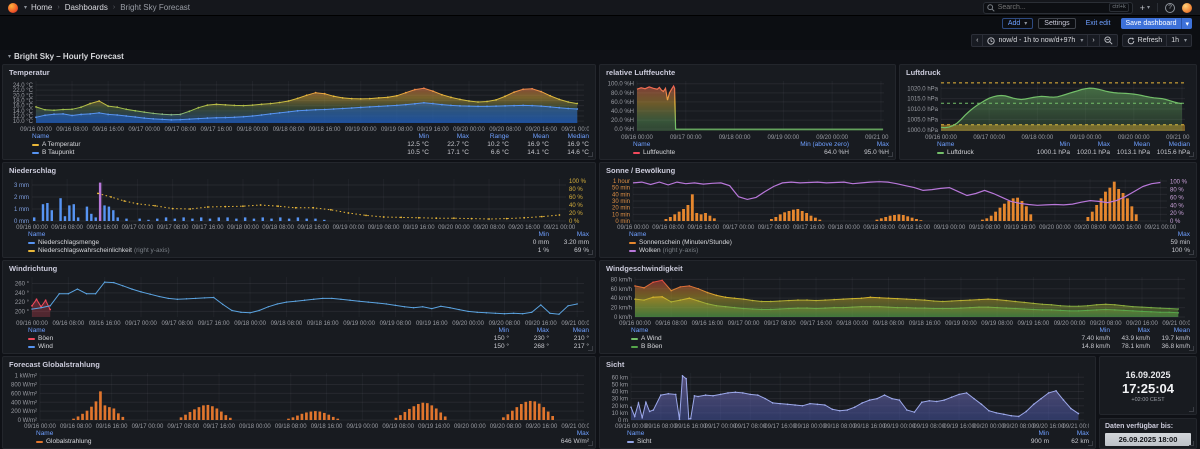 The width and height of the screenshot is (1200, 449). What do you see at coordinates (13, 7) in the screenshot?
I see `grafana-logo-icon` at bounding box center [13, 7].